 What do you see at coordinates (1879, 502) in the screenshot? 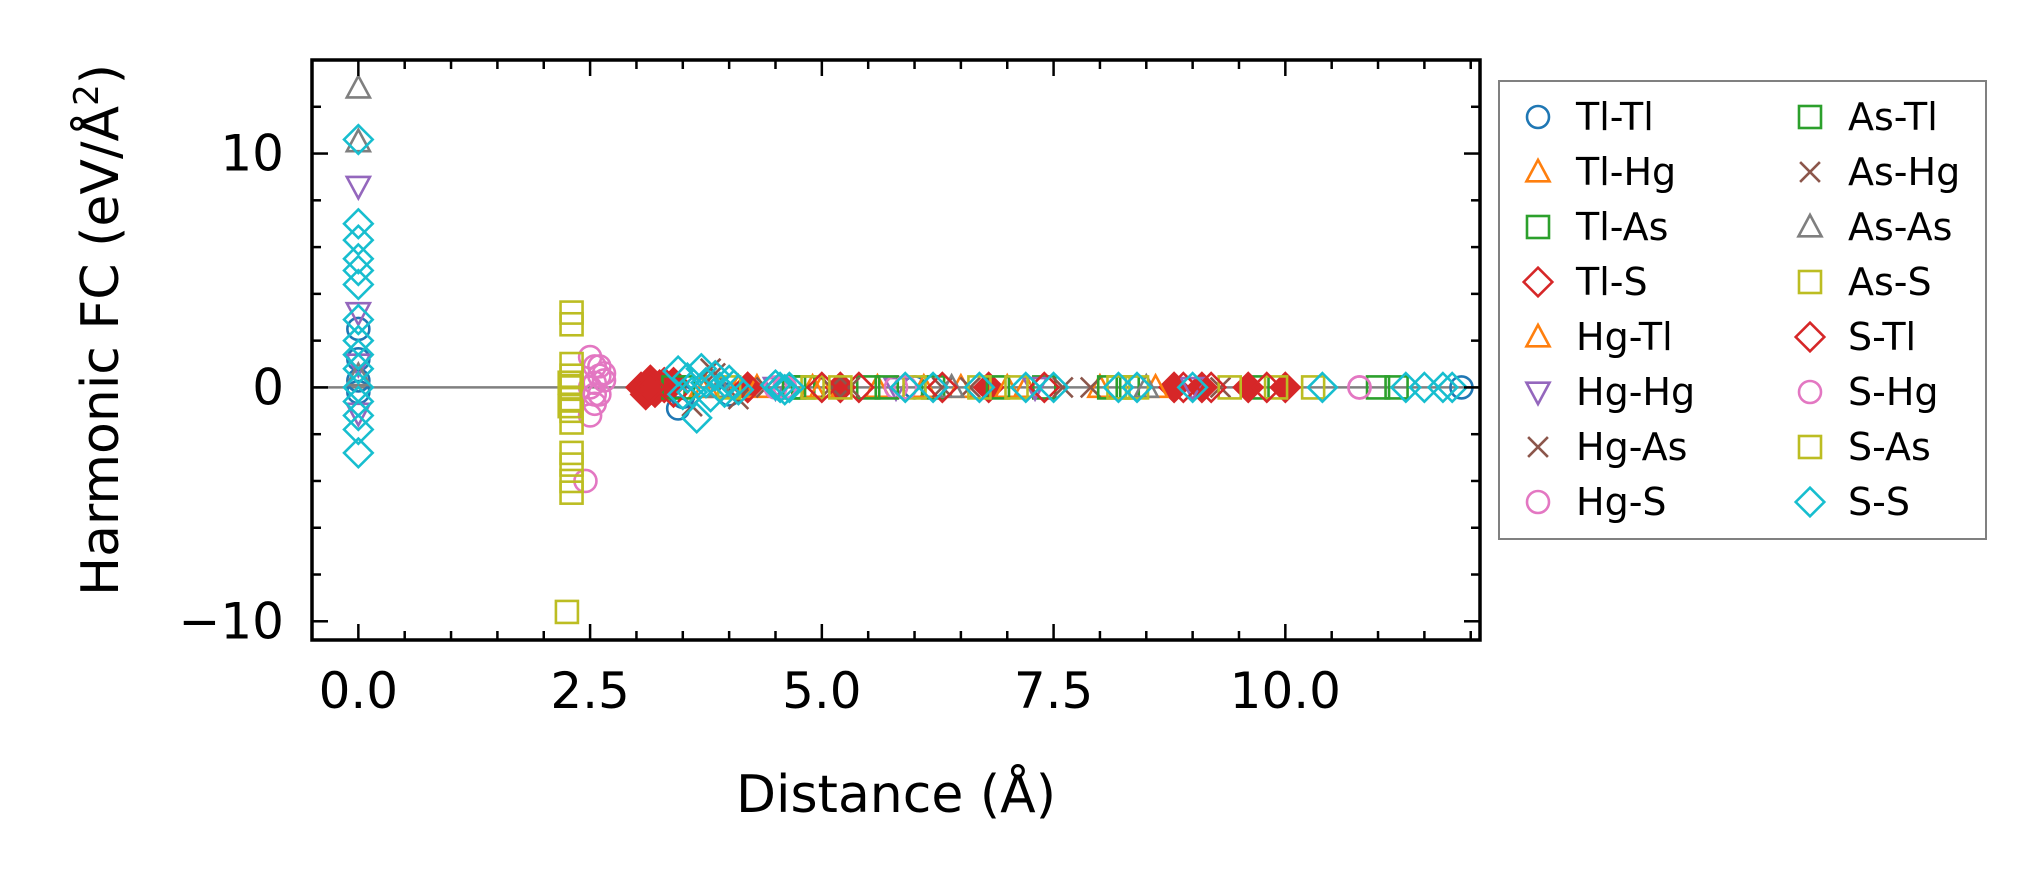
I see `legend-label: S-S` at bounding box center [1879, 502].